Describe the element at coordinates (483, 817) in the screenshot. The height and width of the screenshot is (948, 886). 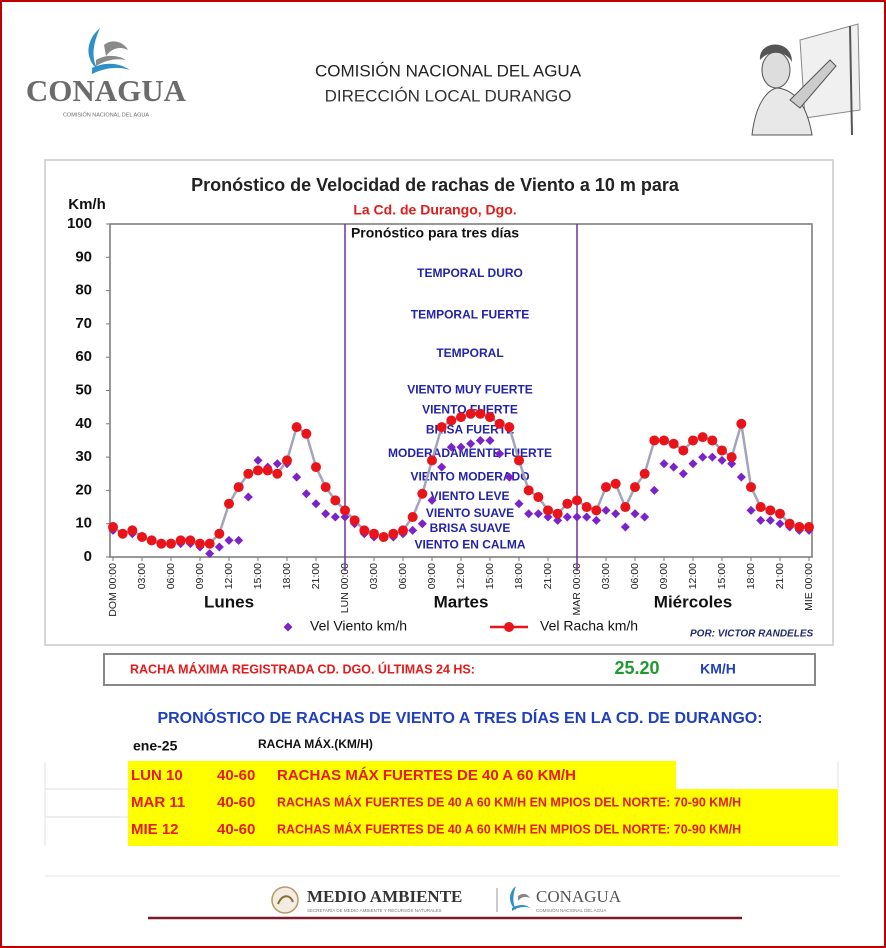
I see `row-highlight` at that location.